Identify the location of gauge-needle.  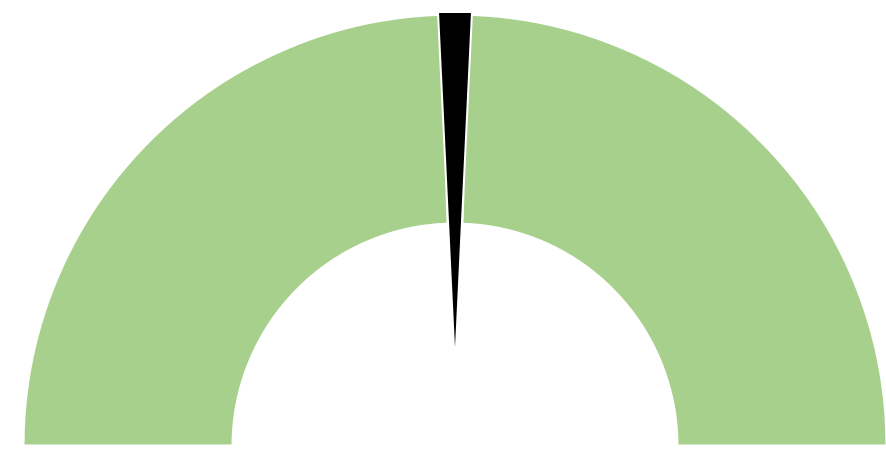
(455, 190).